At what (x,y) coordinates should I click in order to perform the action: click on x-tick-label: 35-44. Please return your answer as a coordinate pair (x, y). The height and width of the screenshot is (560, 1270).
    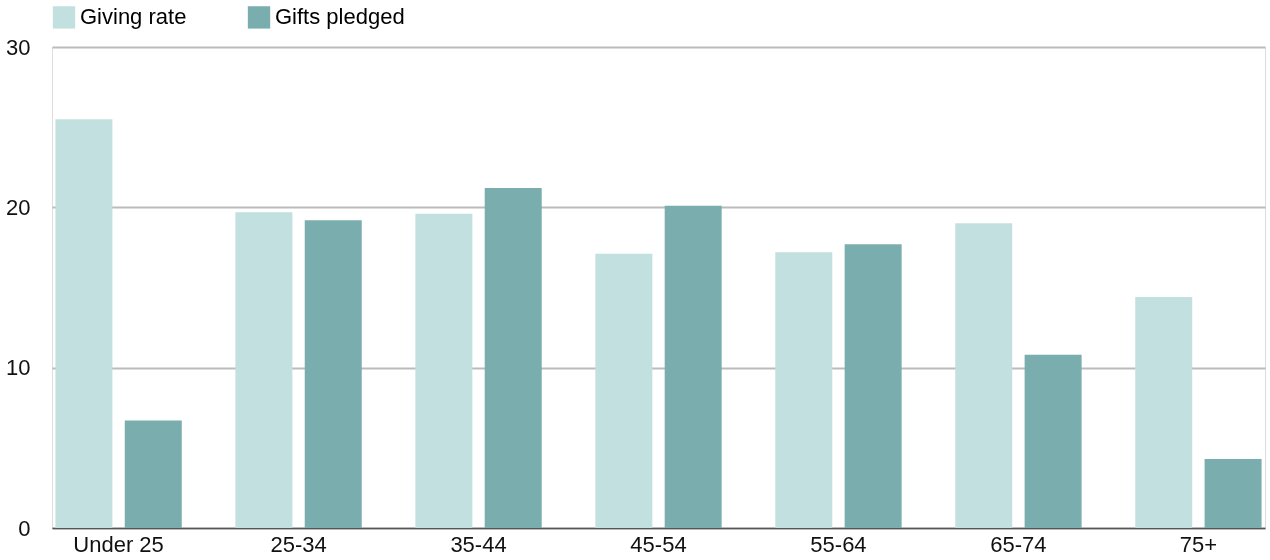
    Looking at the image, I should click on (478, 544).